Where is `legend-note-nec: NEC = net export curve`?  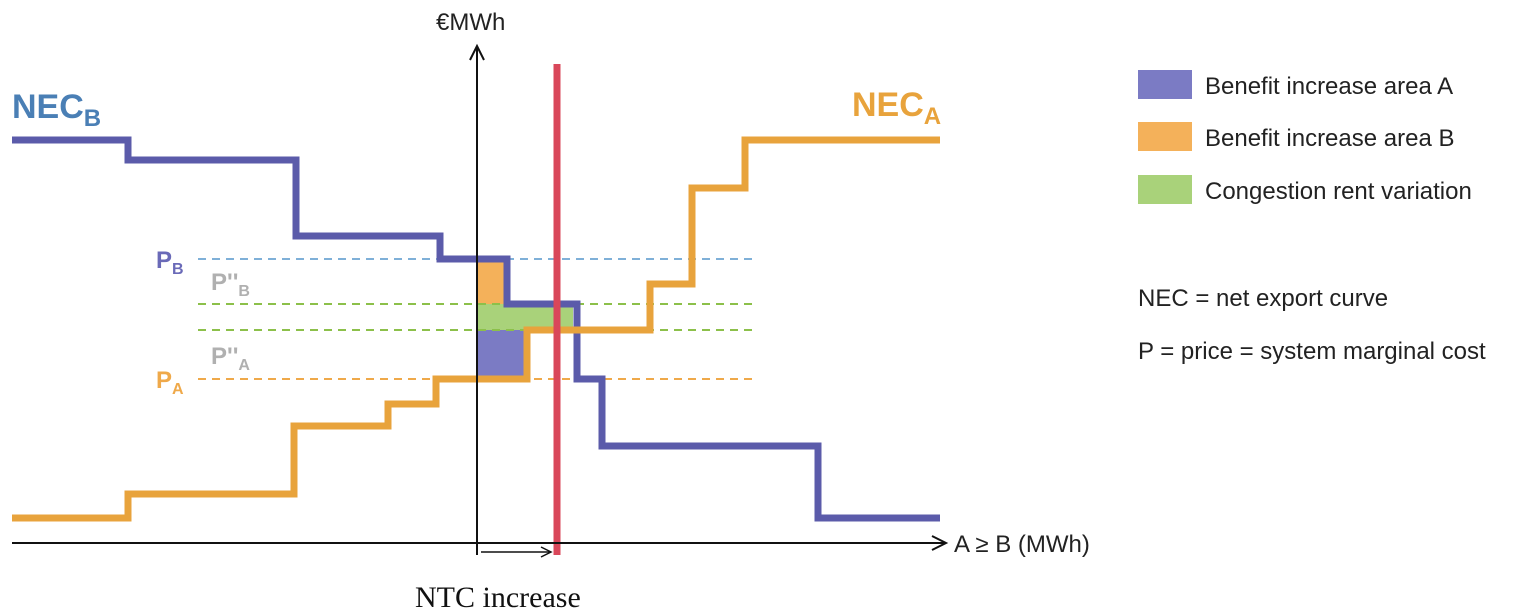 legend-note-nec: NEC = net export curve is located at coordinates (1263, 298).